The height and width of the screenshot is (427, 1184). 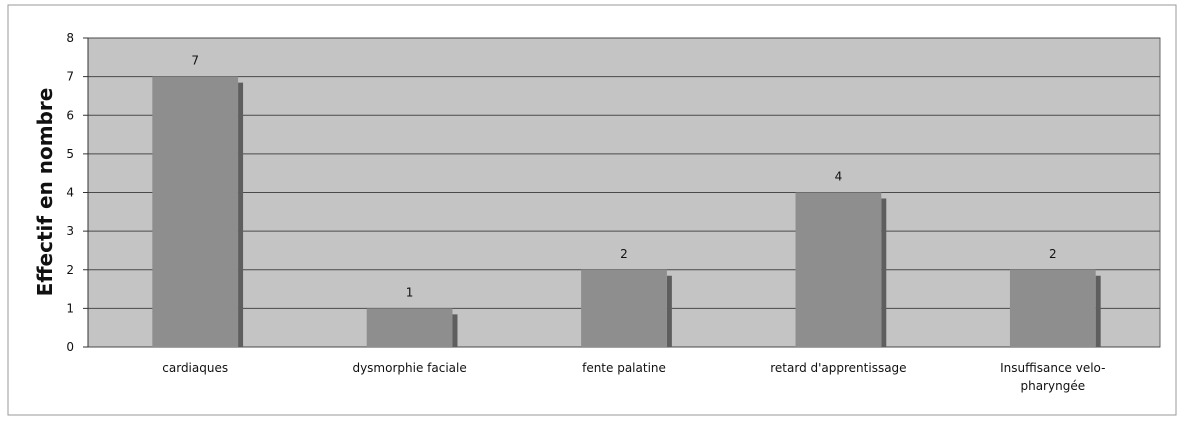 What do you see at coordinates (70, 38) in the screenshot?
I see `y-tick-label: 8` at bounding box center [70, 38].